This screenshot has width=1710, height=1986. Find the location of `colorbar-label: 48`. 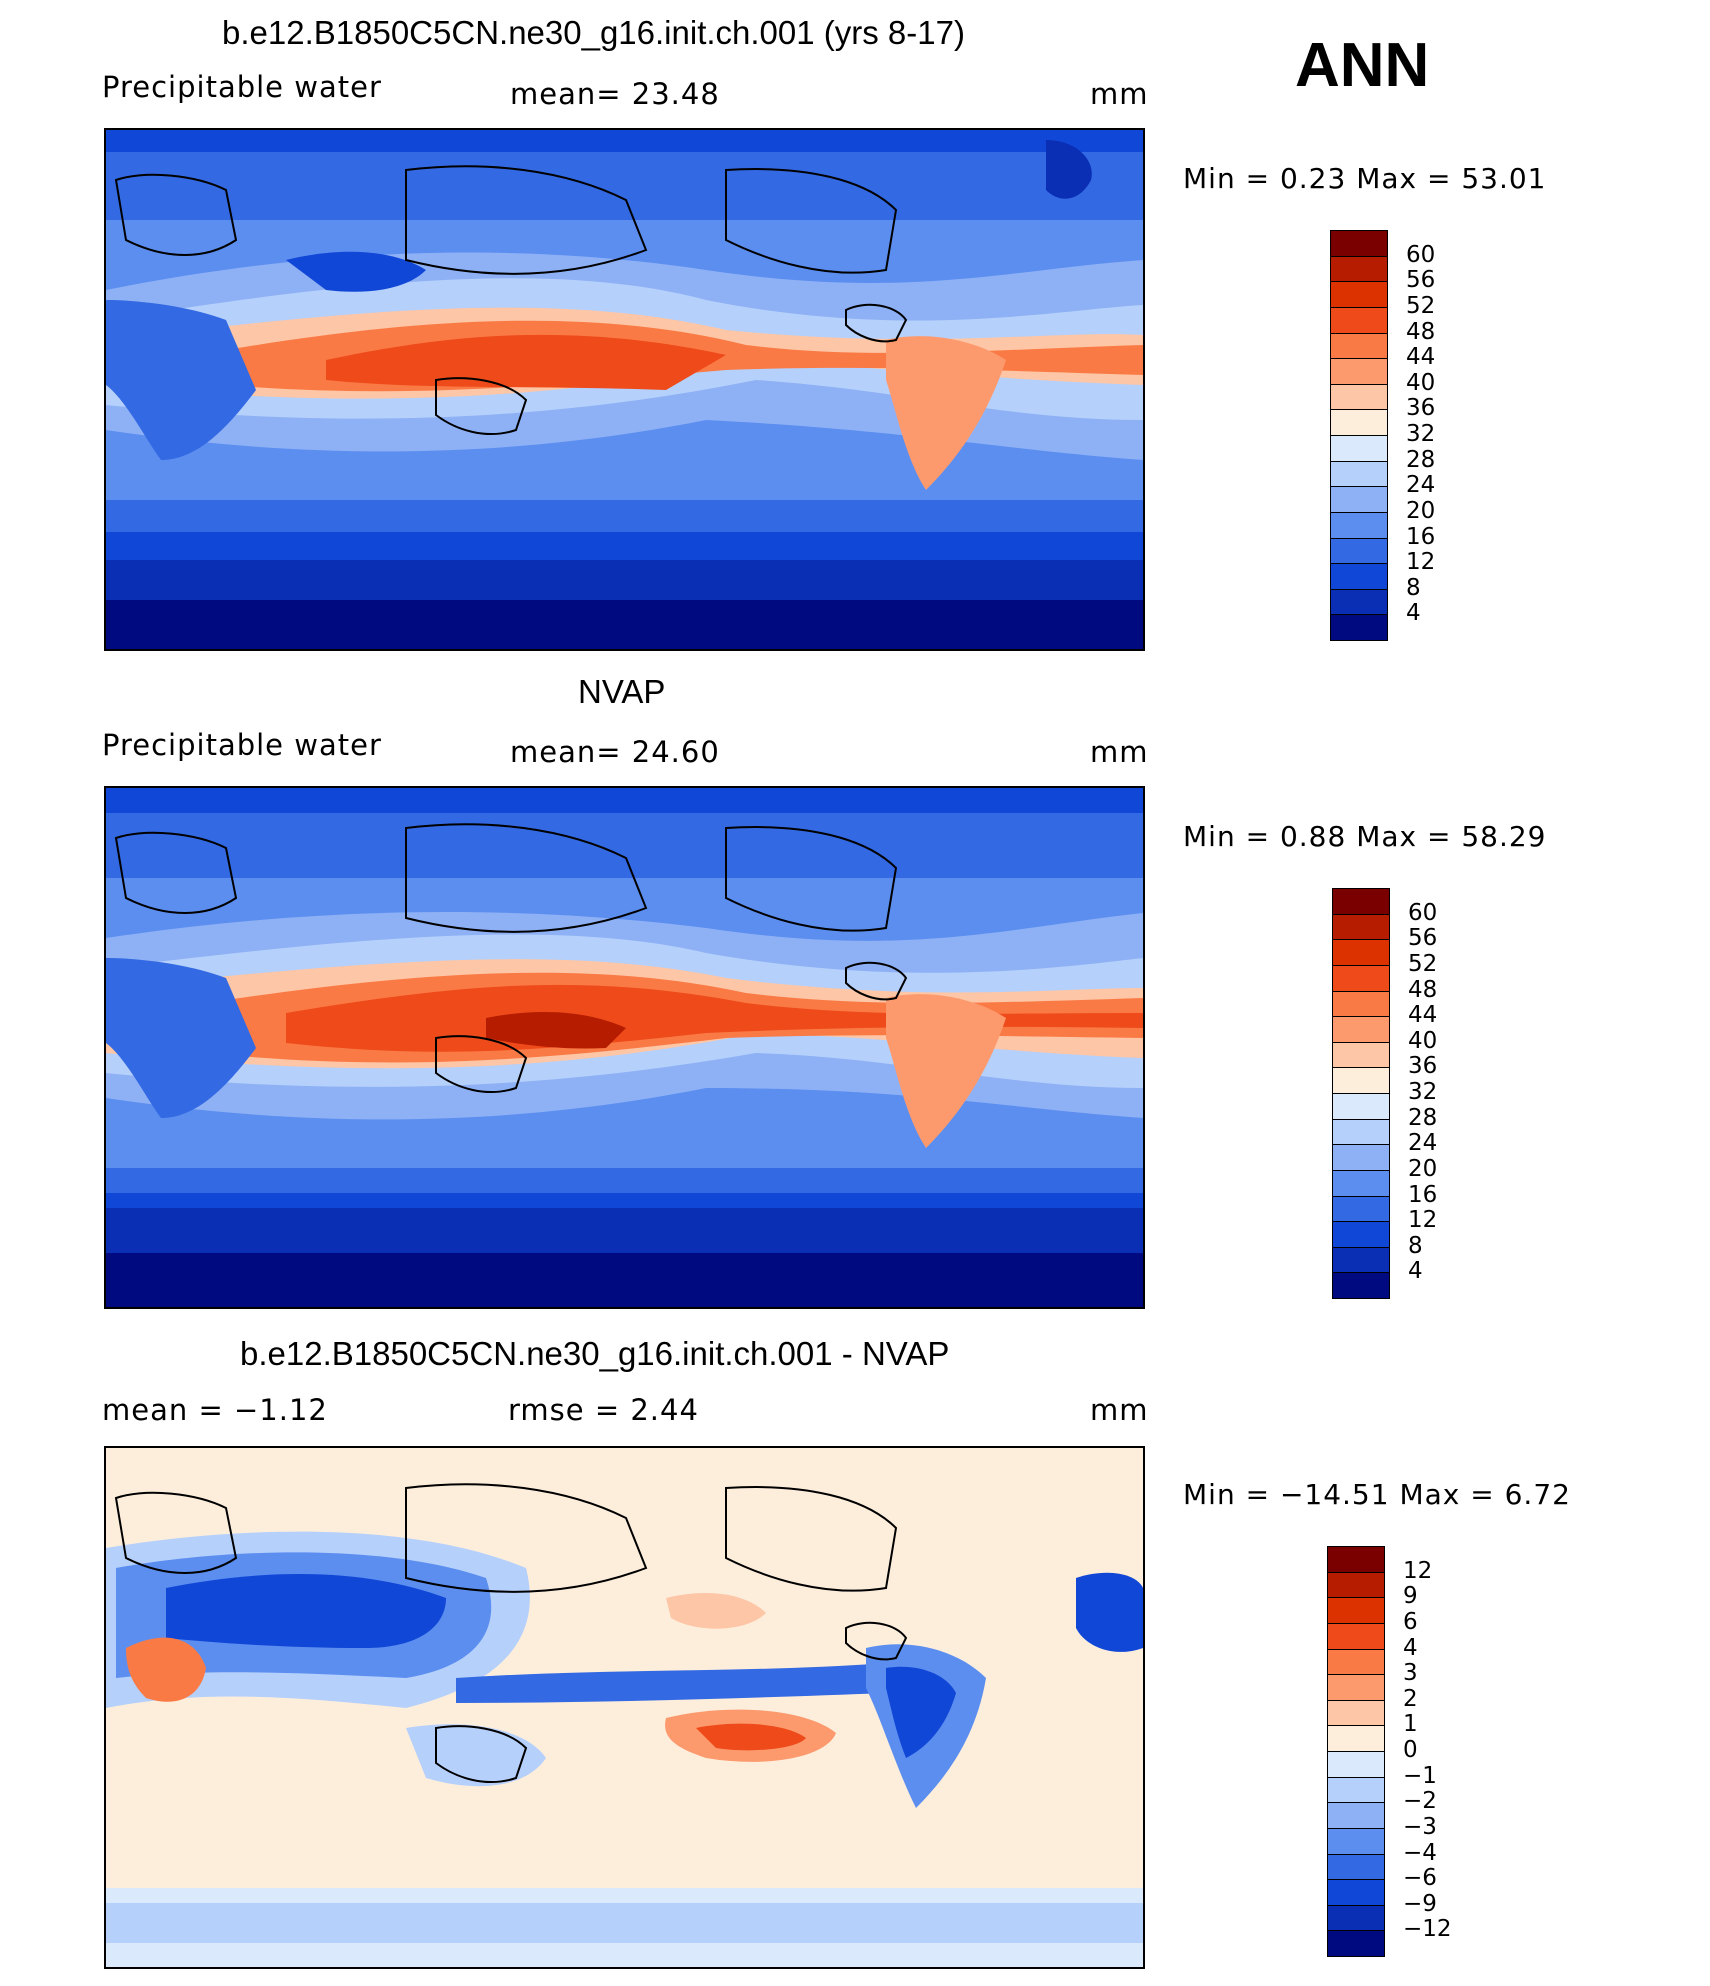

colorbar-label: 48 is located at coordinates (1423, 989).